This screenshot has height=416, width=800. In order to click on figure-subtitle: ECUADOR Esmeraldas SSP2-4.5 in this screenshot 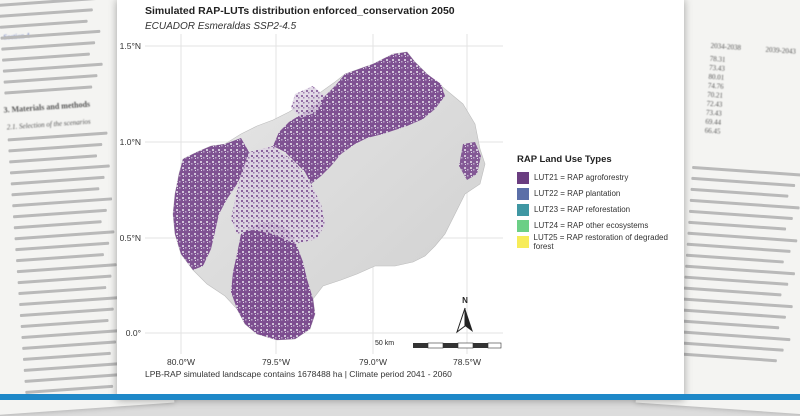, I will do `click(221, 26)`.